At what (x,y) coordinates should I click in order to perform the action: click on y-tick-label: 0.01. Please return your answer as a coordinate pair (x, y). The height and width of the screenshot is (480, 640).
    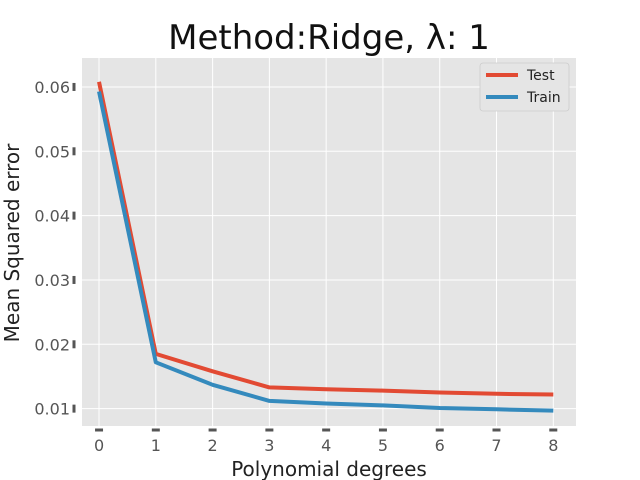
    Looking at the image, I should click on (52, 409).